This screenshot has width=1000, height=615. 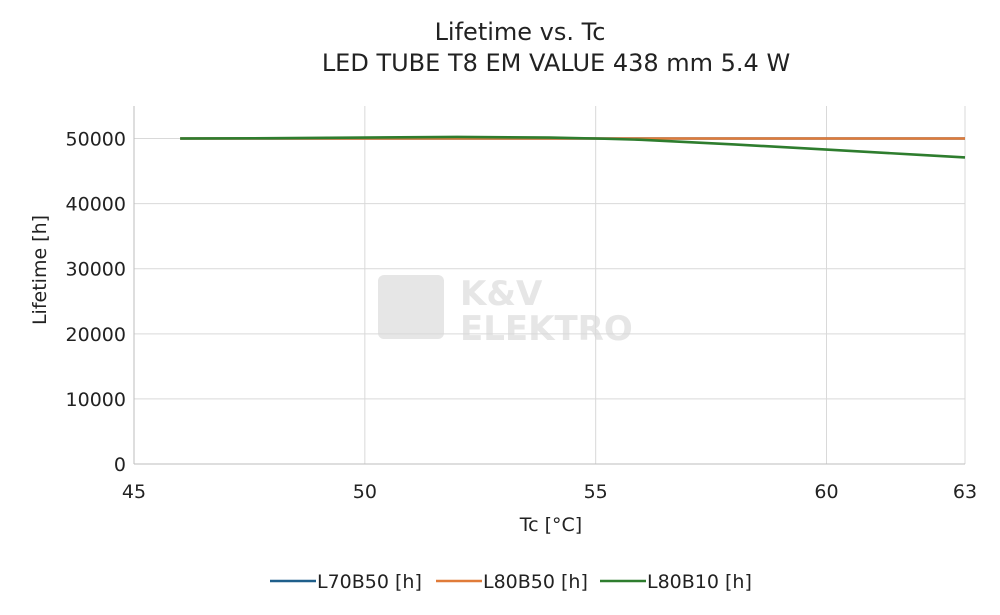 I want to click on legend: L70B50 [h] L80B50 [h] L80B10 [h], so click(x=511, y=582).